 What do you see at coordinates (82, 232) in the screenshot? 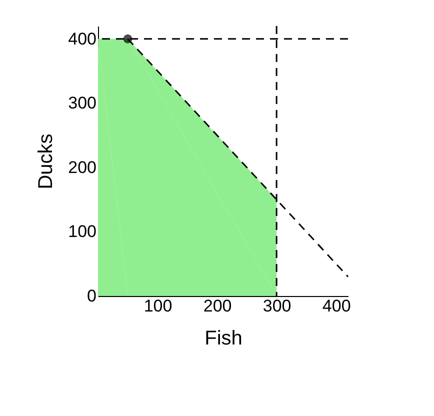
I see `y-tick-label: 100` at bounding box center [82, 232].